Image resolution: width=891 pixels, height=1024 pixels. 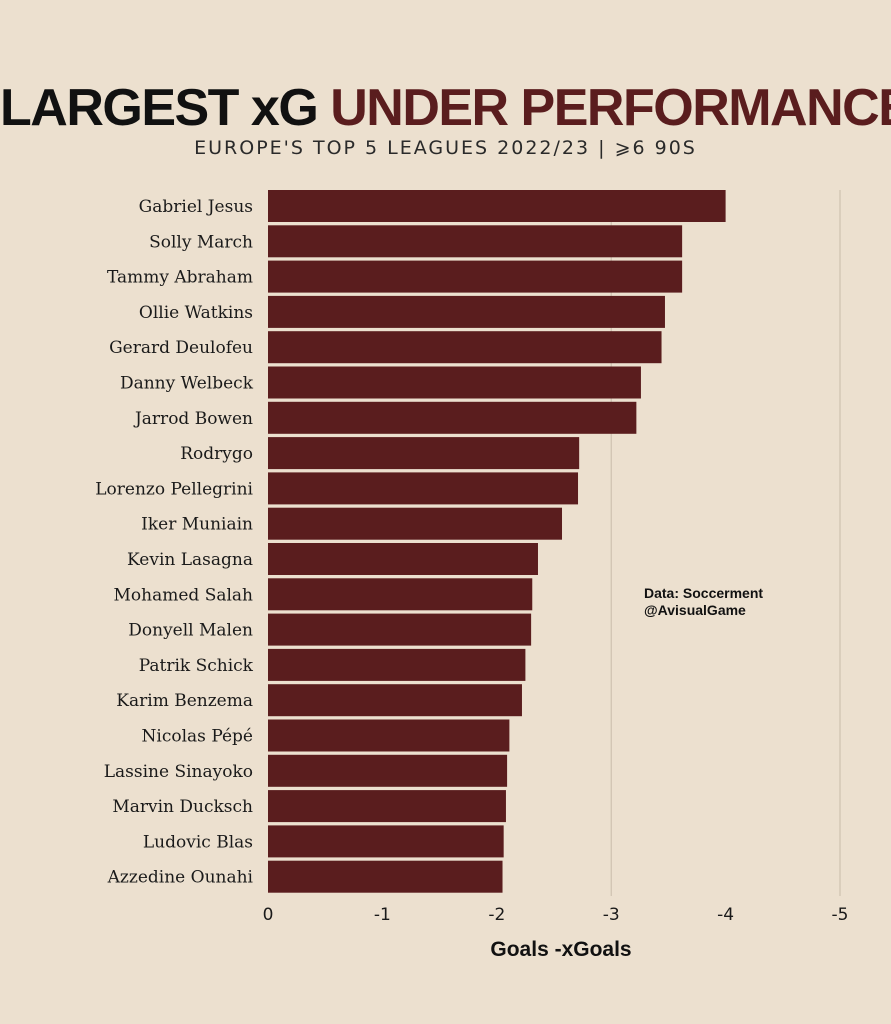 What do you see at coordinates (196, 207) in the screenshot?
I see `category-label: Gabriel Jesus` at bounding box center [196, 207].